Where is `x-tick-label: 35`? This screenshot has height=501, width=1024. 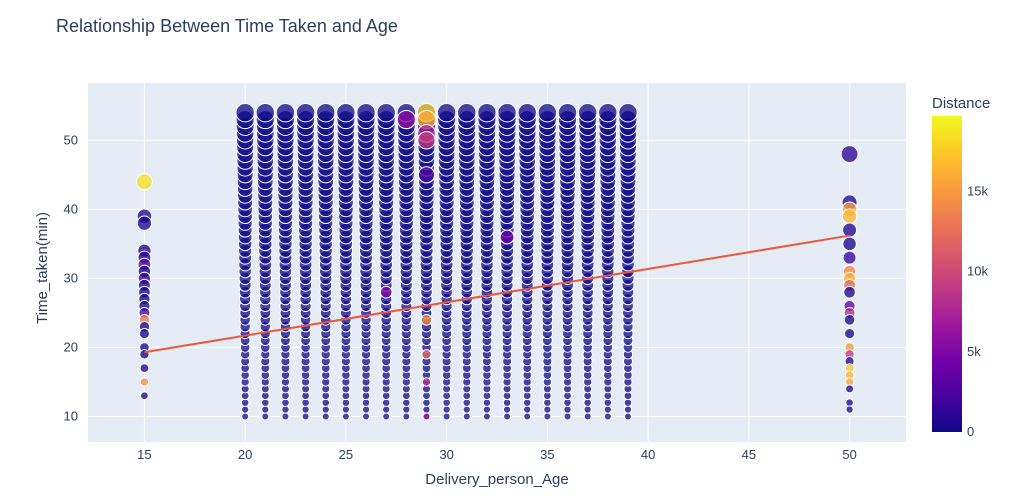
x-tick-label: 35 is located at coordinates (547, 454).